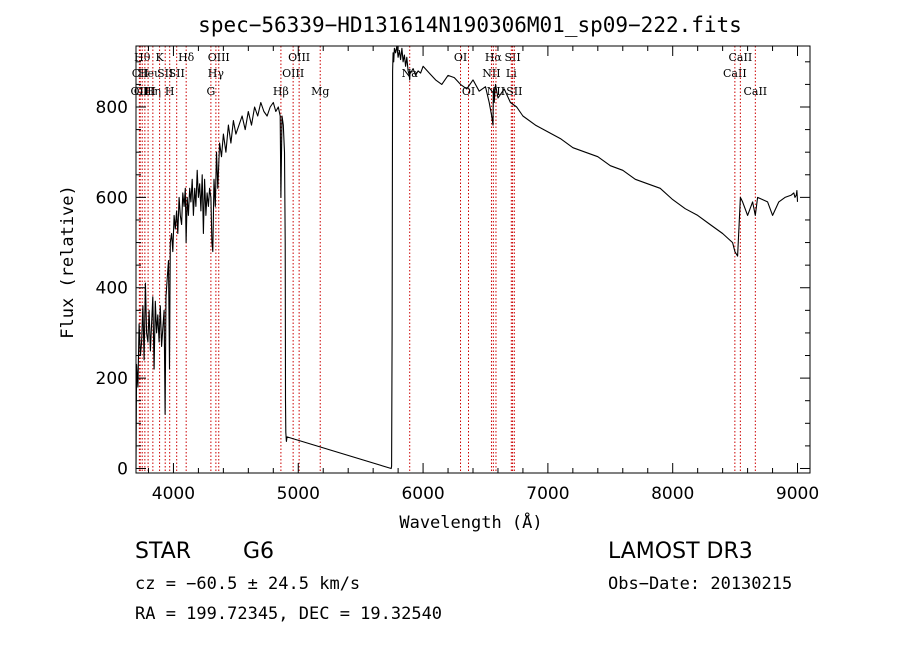 This screenshot has height=649, width=900. I want to click on x-tick-label: 5000, so click(298, 494).